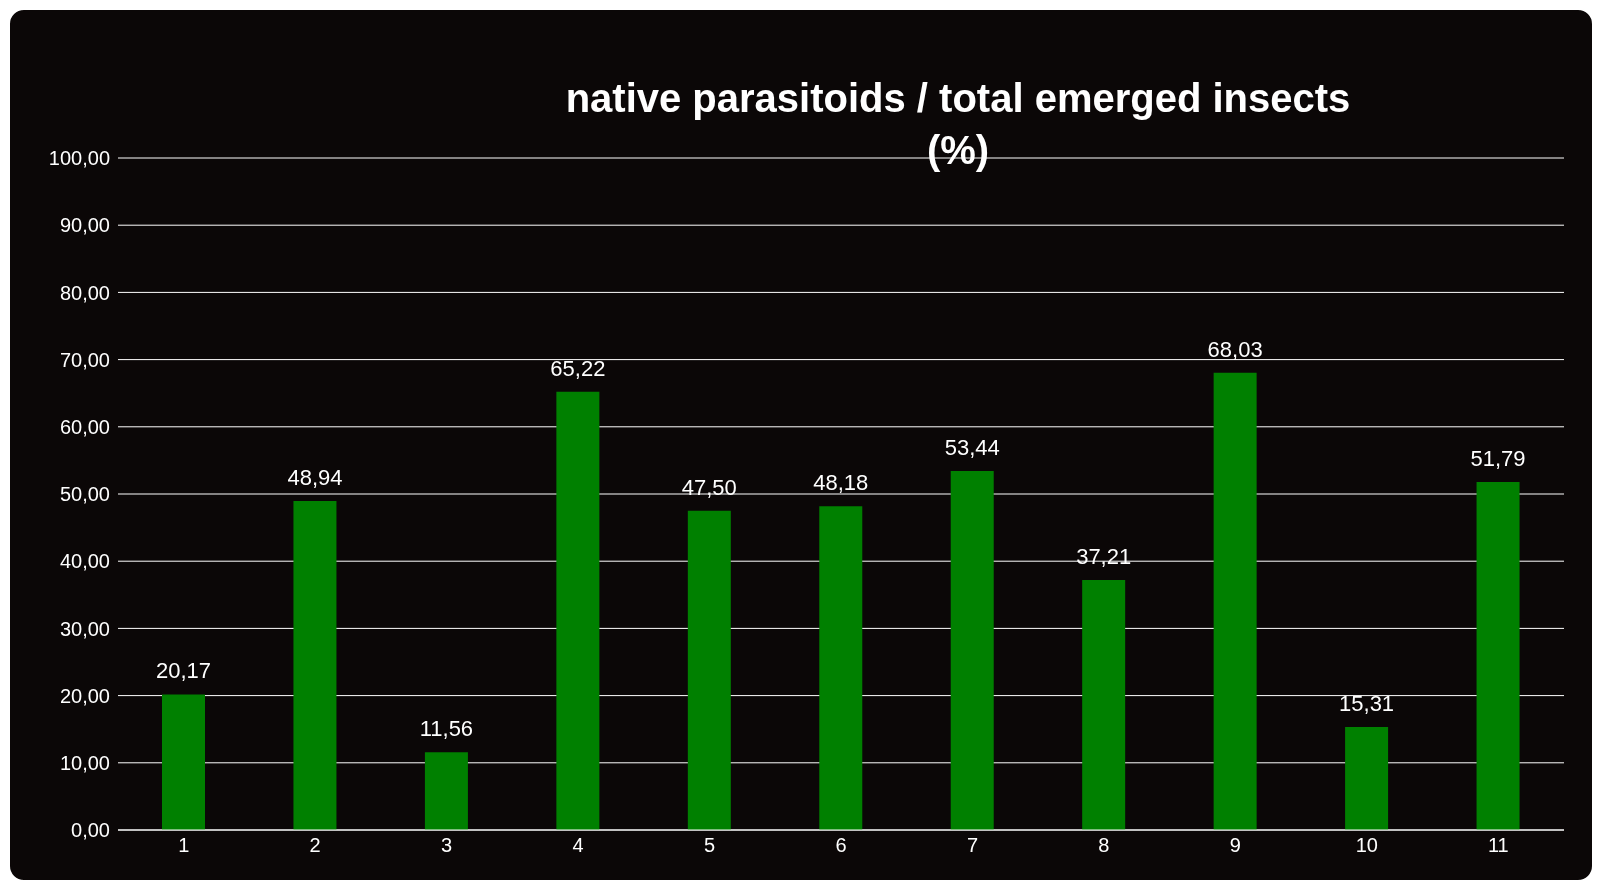 The width and height of the screenshot is (1606, 894). I want to click on y-tick-label: 70,00, so click(84, 359).